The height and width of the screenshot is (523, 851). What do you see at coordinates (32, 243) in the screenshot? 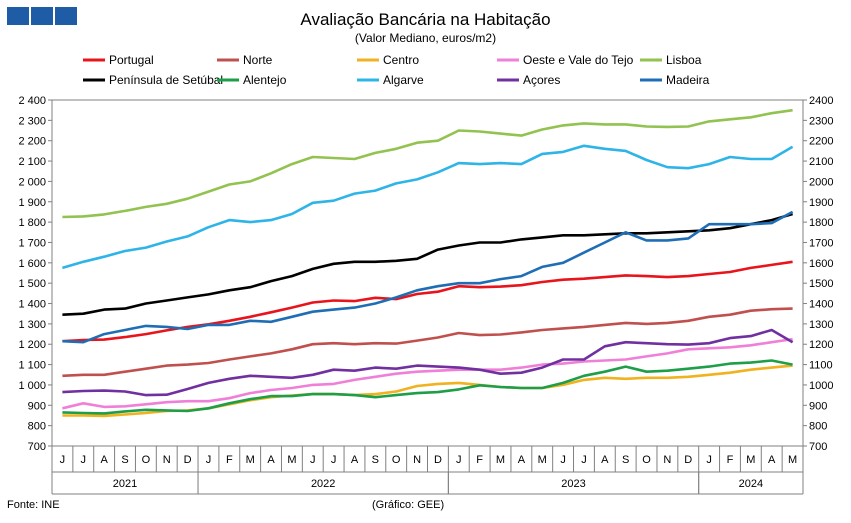
I see `y-tick-label-left: 1 700` at bounding box center [32, 243].